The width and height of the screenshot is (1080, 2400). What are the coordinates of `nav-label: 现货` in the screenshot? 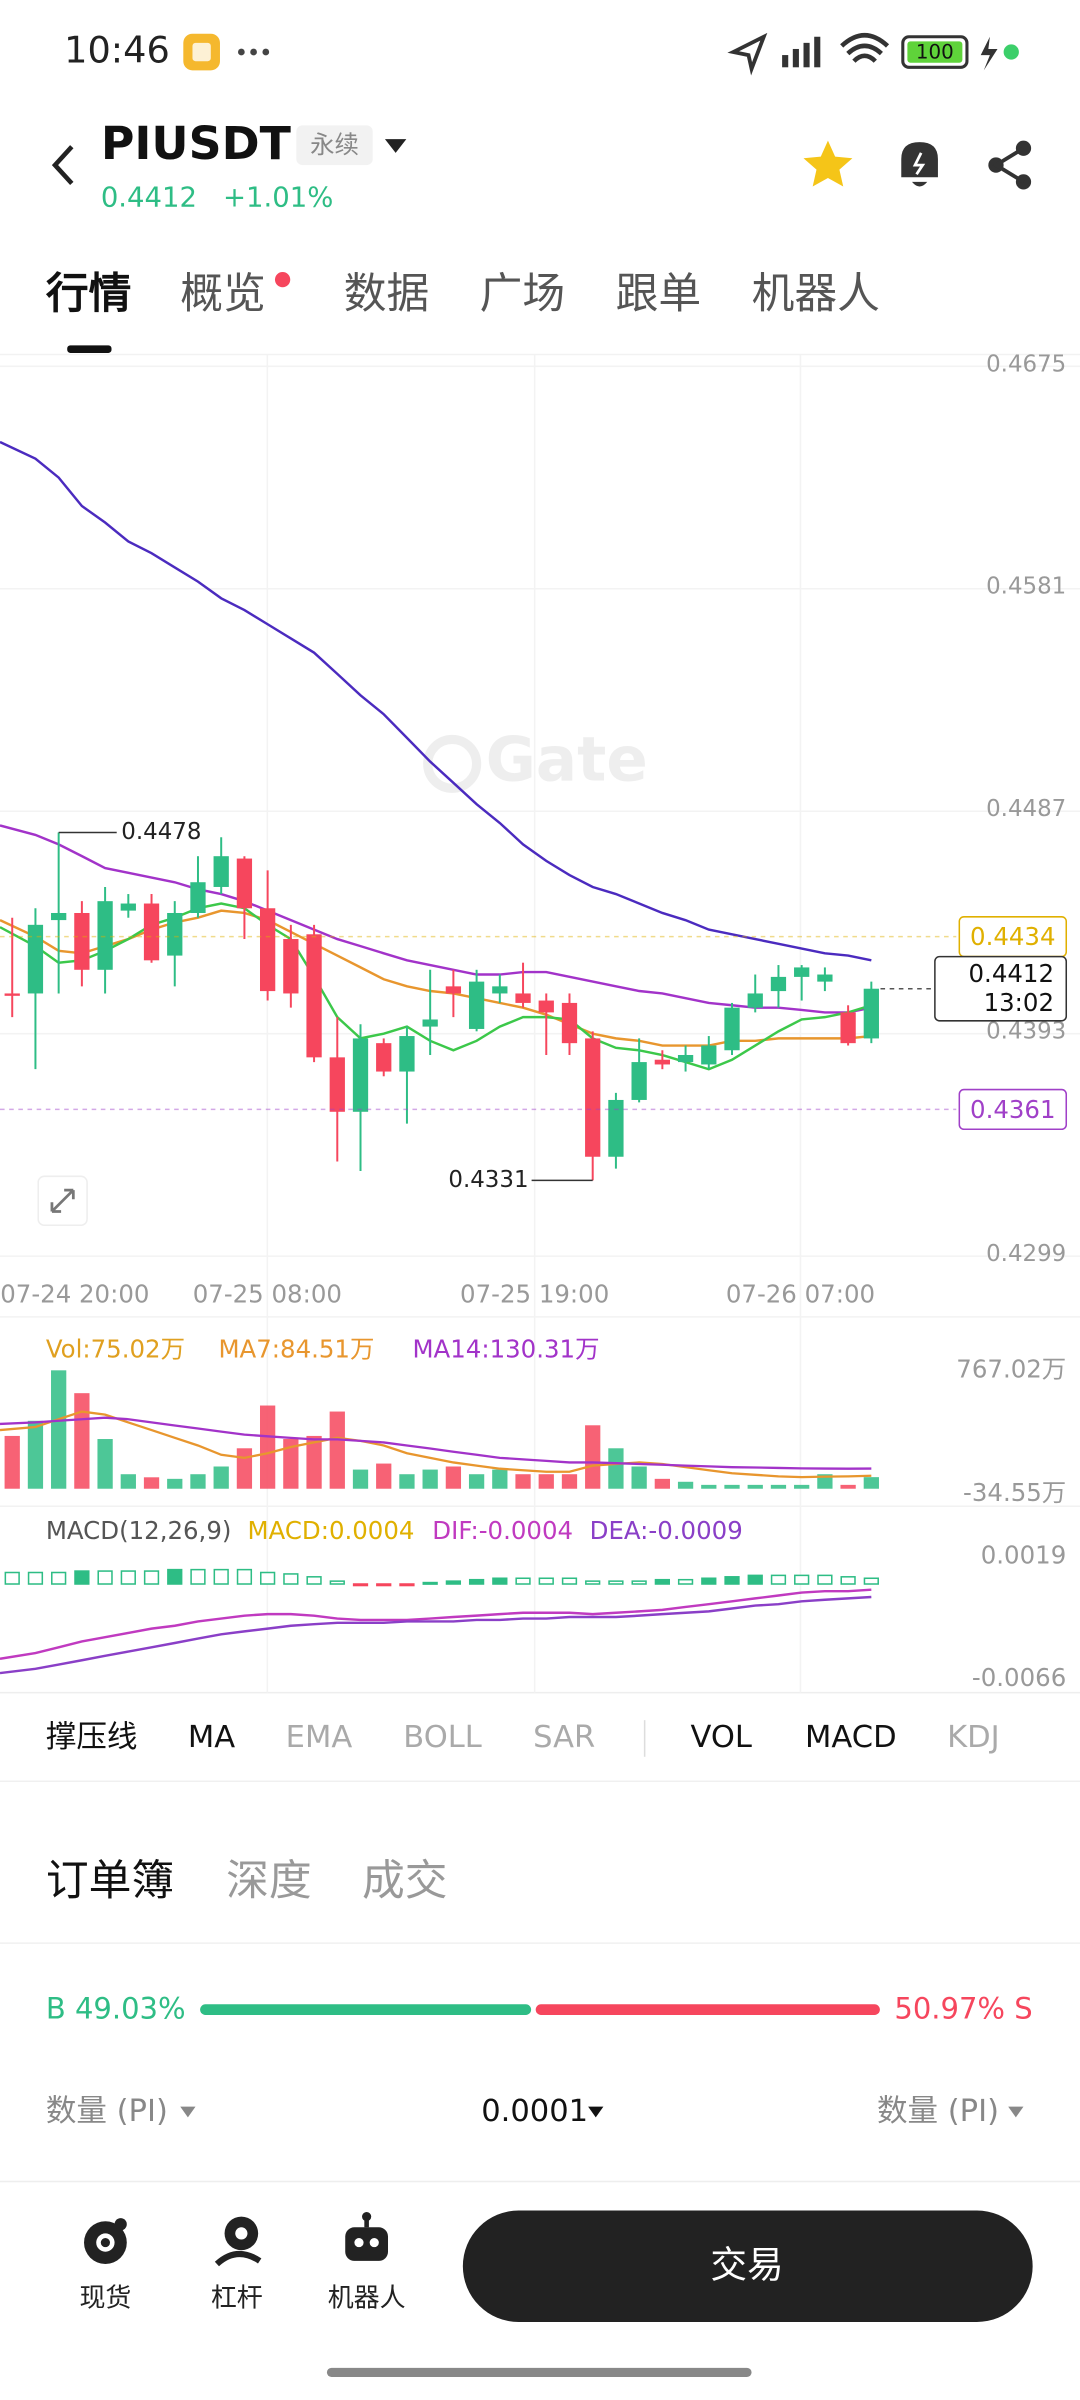 It's located at (105, 2299).